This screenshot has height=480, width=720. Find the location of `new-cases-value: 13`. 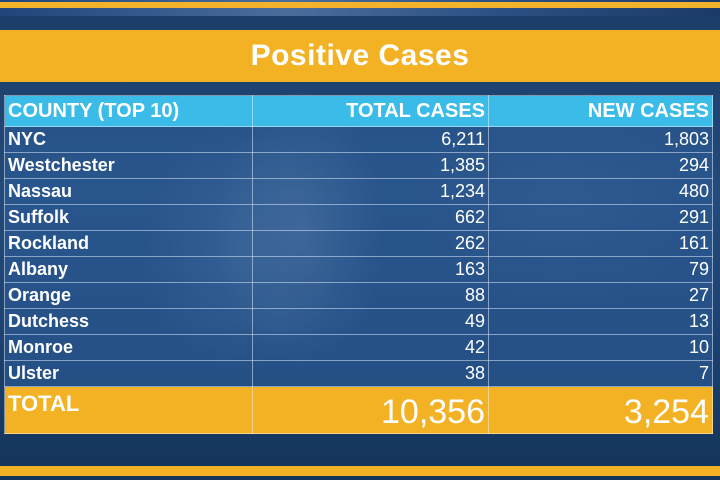

new-cases-value: 13 is located at coordinates (600, 321).